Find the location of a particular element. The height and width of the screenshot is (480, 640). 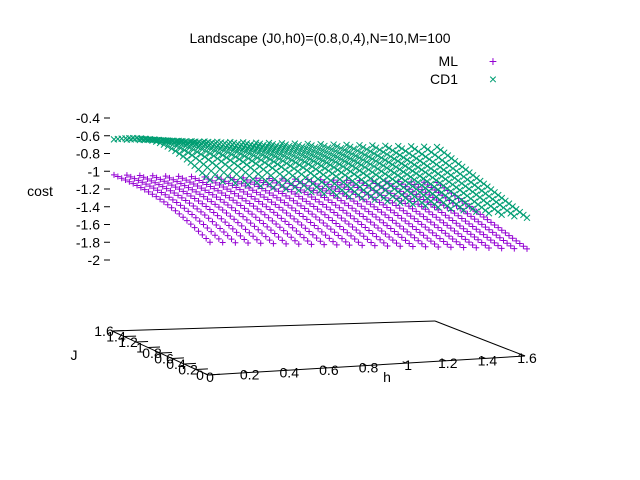

legend-marker-ml: + is located at coordinates (493, 61).